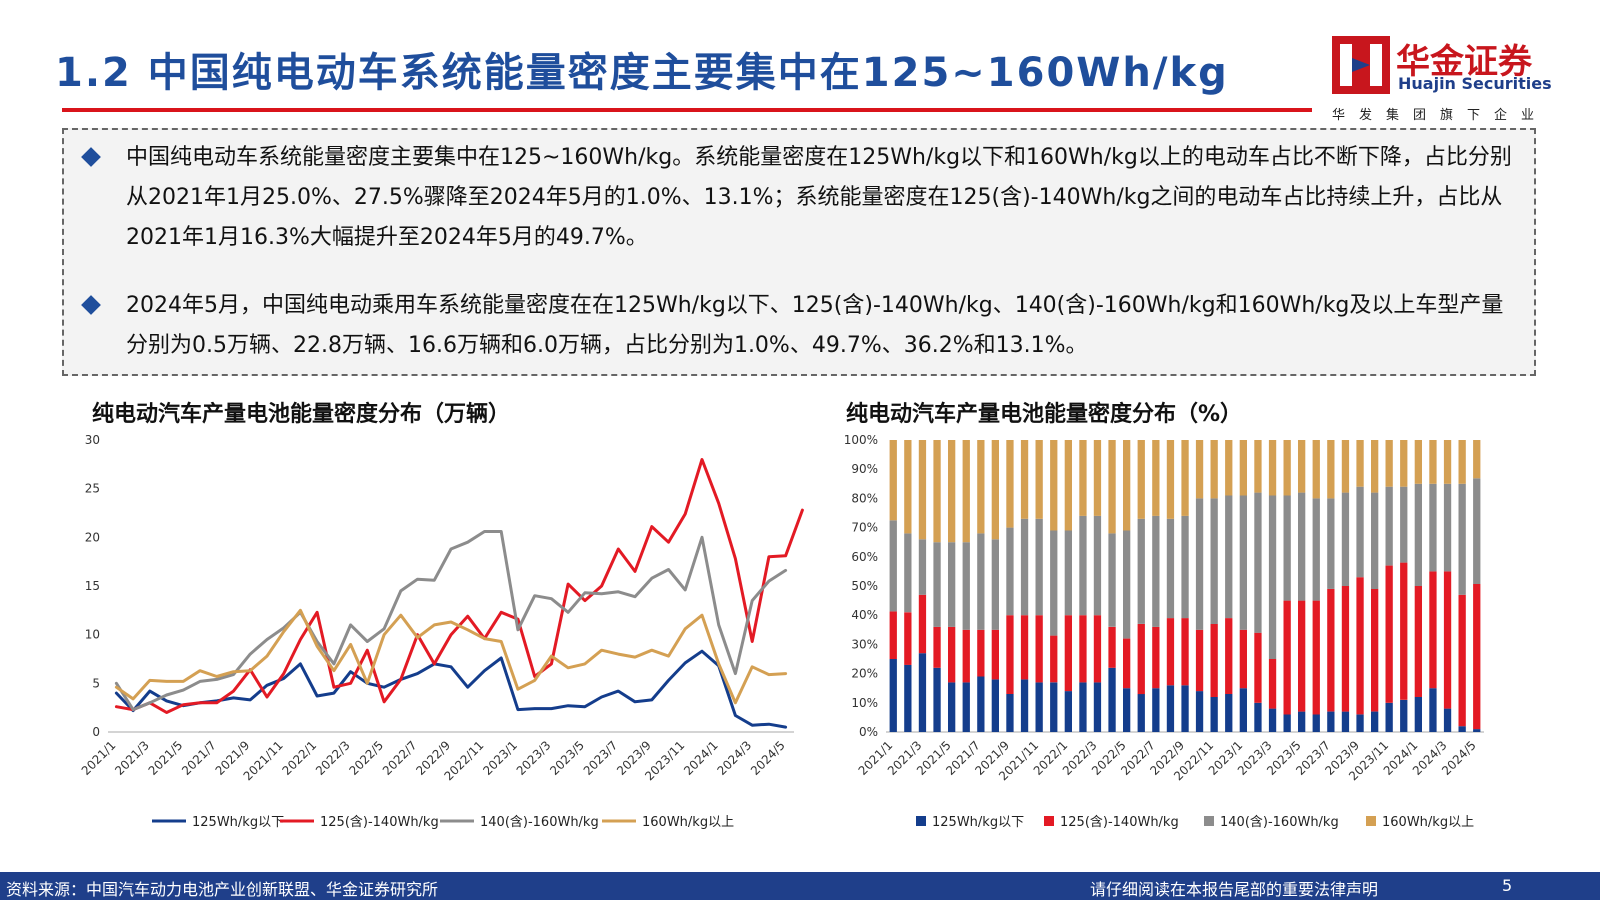 Image resolution: width=1600 pixels, height=900 pixels. What do you see at coordinates (601, 758) in the screenshot?
I see `x-tick-label: 2023/7` at bounding box center [601, 758].